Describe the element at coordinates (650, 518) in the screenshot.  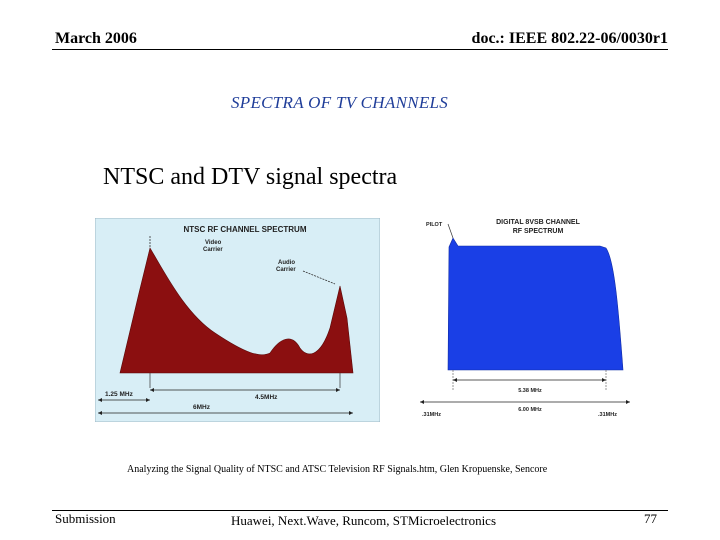
I see `footer-page-number: 77` at that location.